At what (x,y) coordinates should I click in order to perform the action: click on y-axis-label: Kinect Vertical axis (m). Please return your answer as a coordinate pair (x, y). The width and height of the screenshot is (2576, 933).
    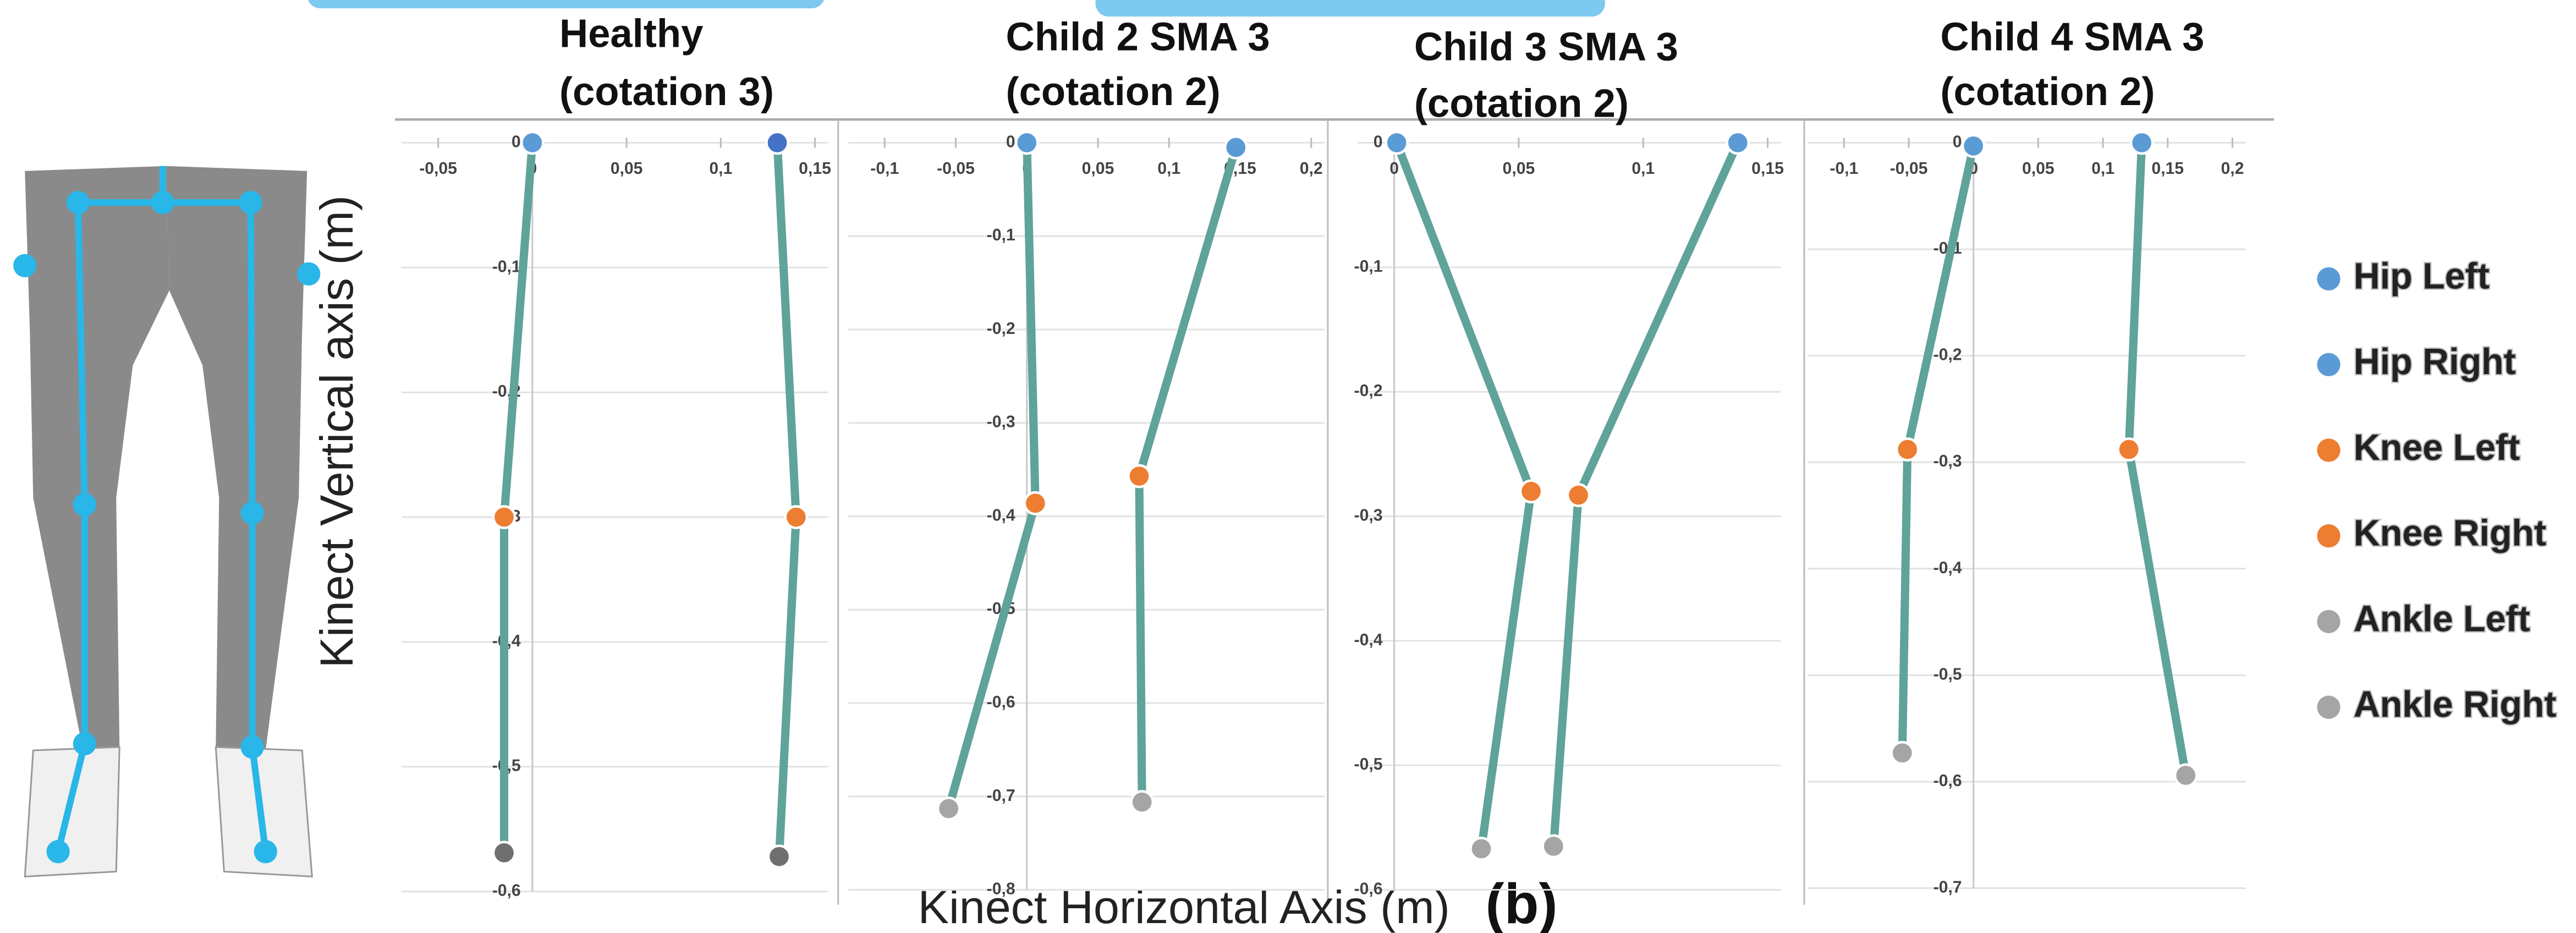
    Looking at the image, I should click on (336, 431).